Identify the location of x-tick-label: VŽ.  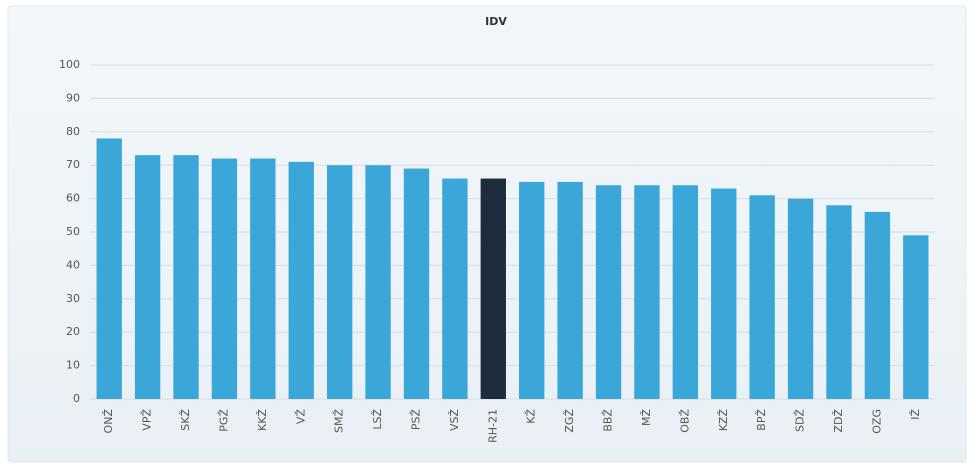
(300, 417).